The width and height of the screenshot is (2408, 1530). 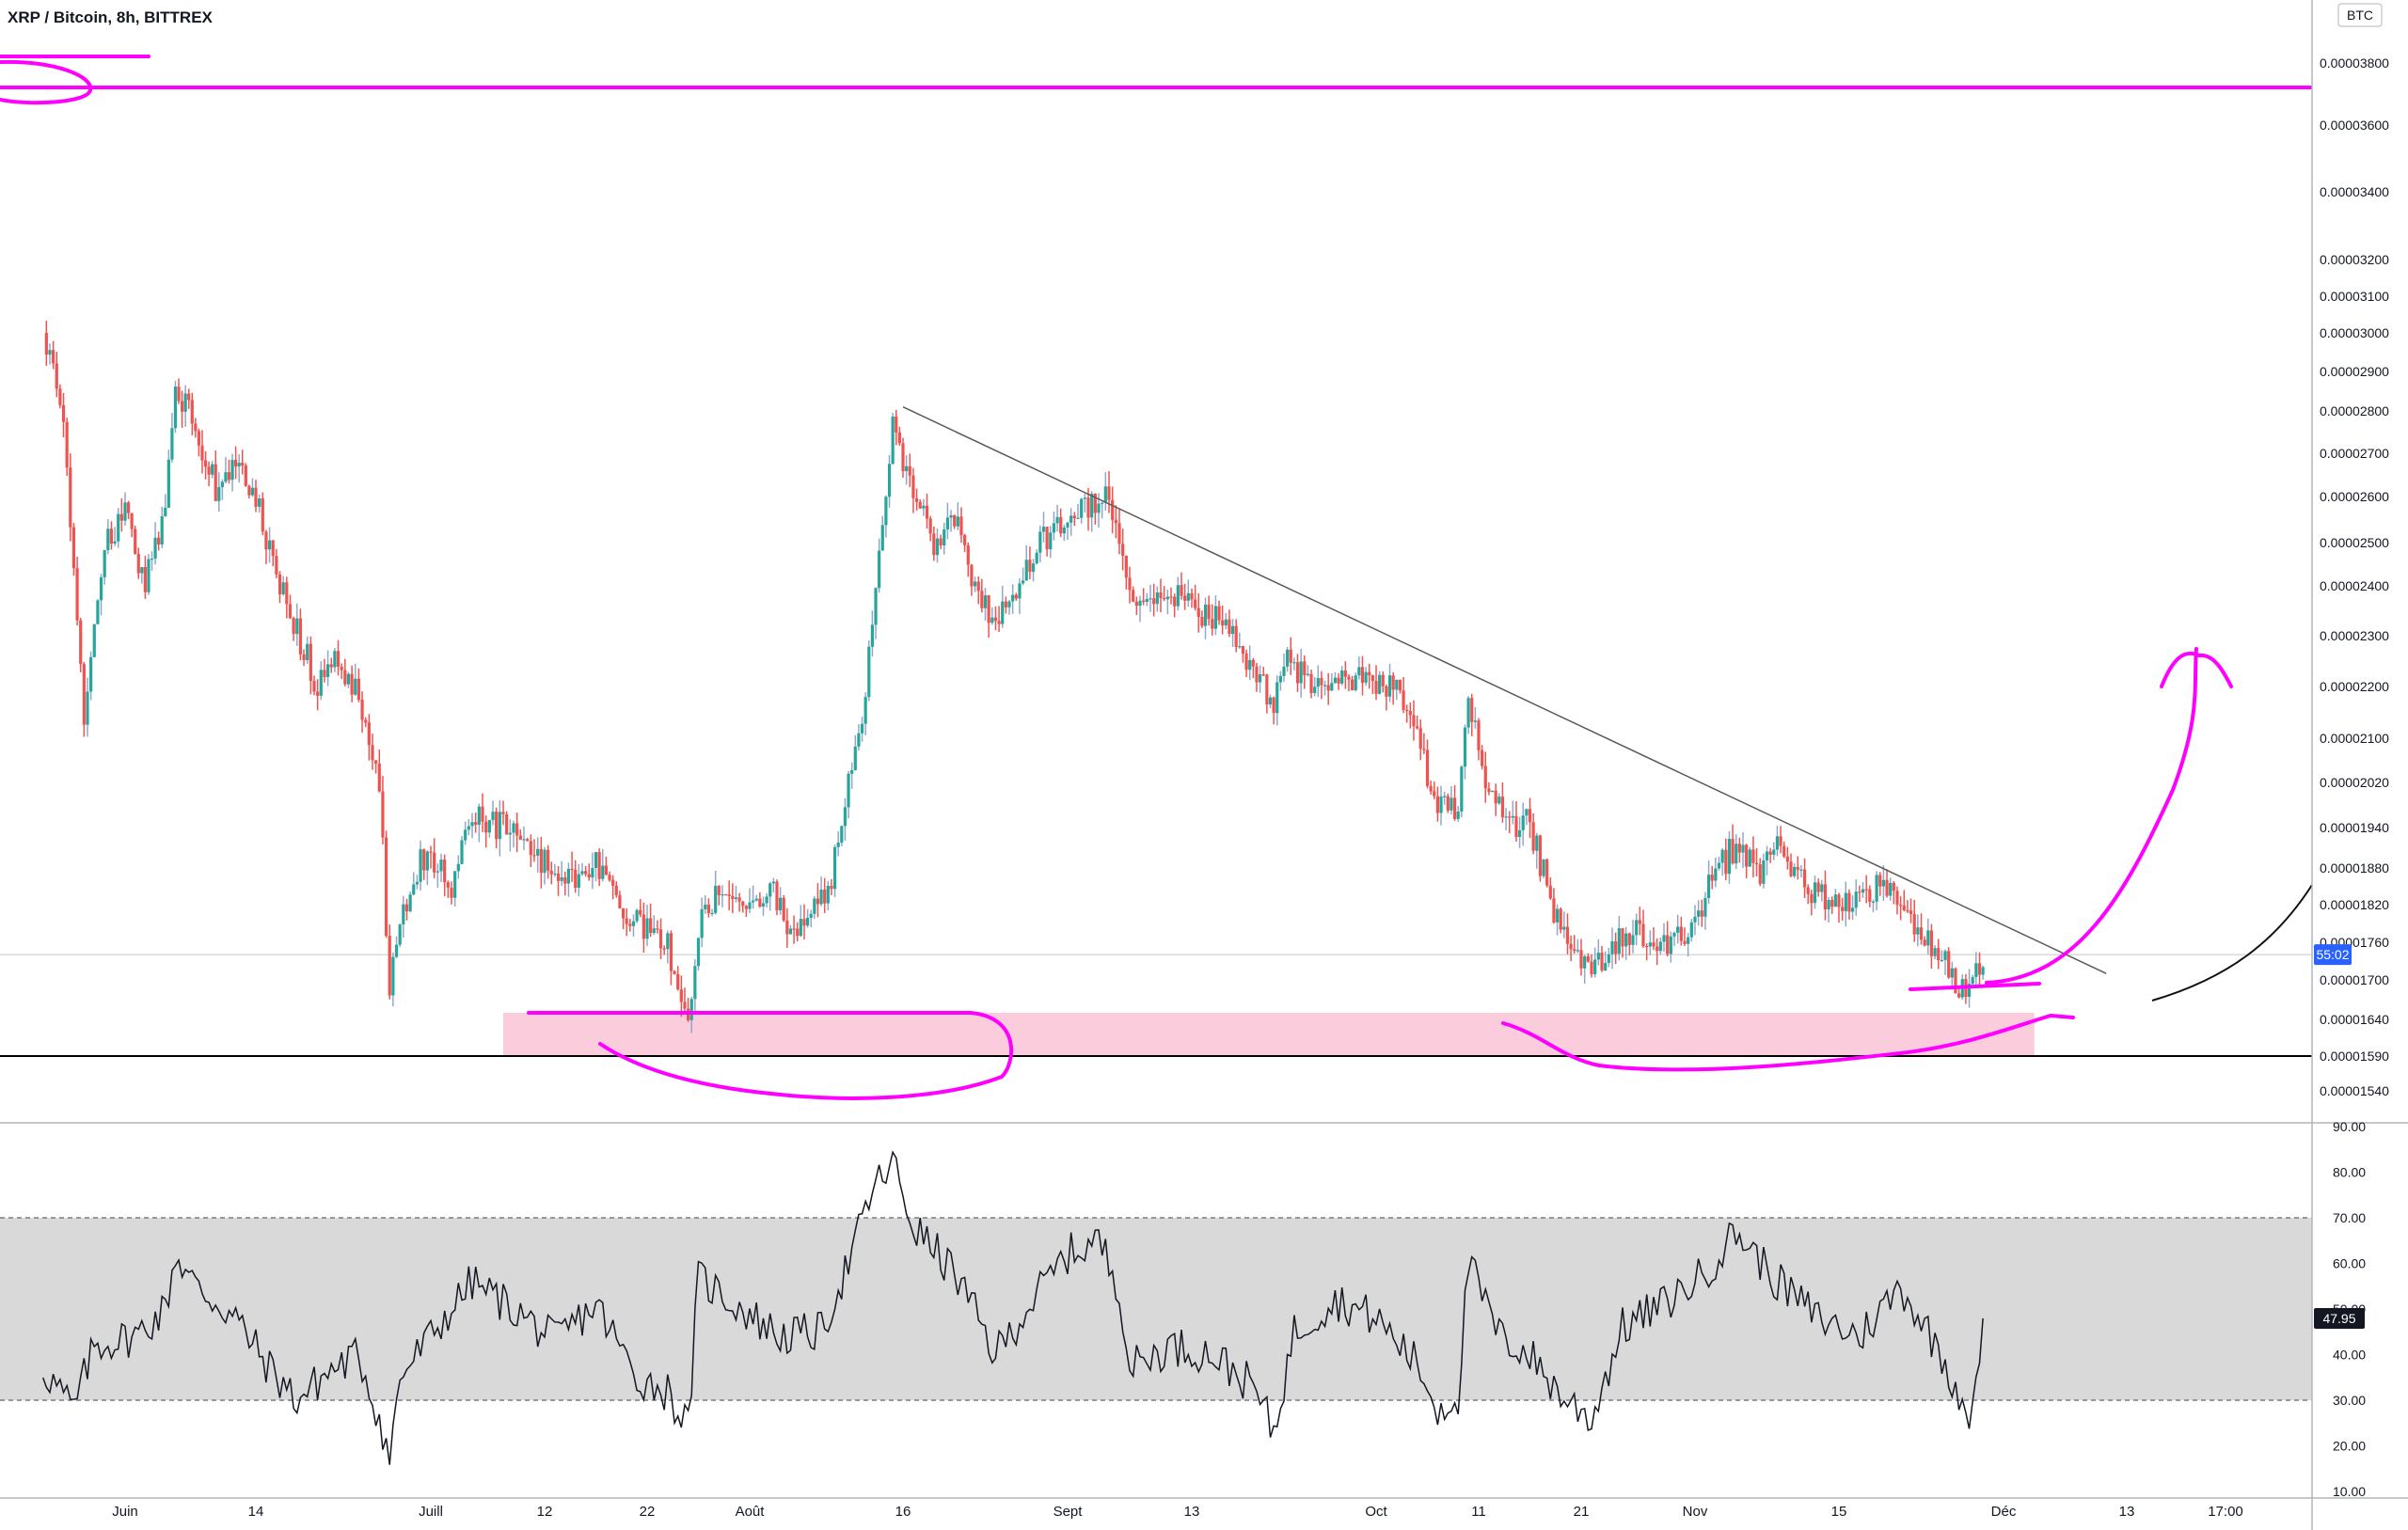 What do you see at coordinates (1269, 1034) in the screenshot?
I see `support-zone` at bounding box center [1269, 1034].